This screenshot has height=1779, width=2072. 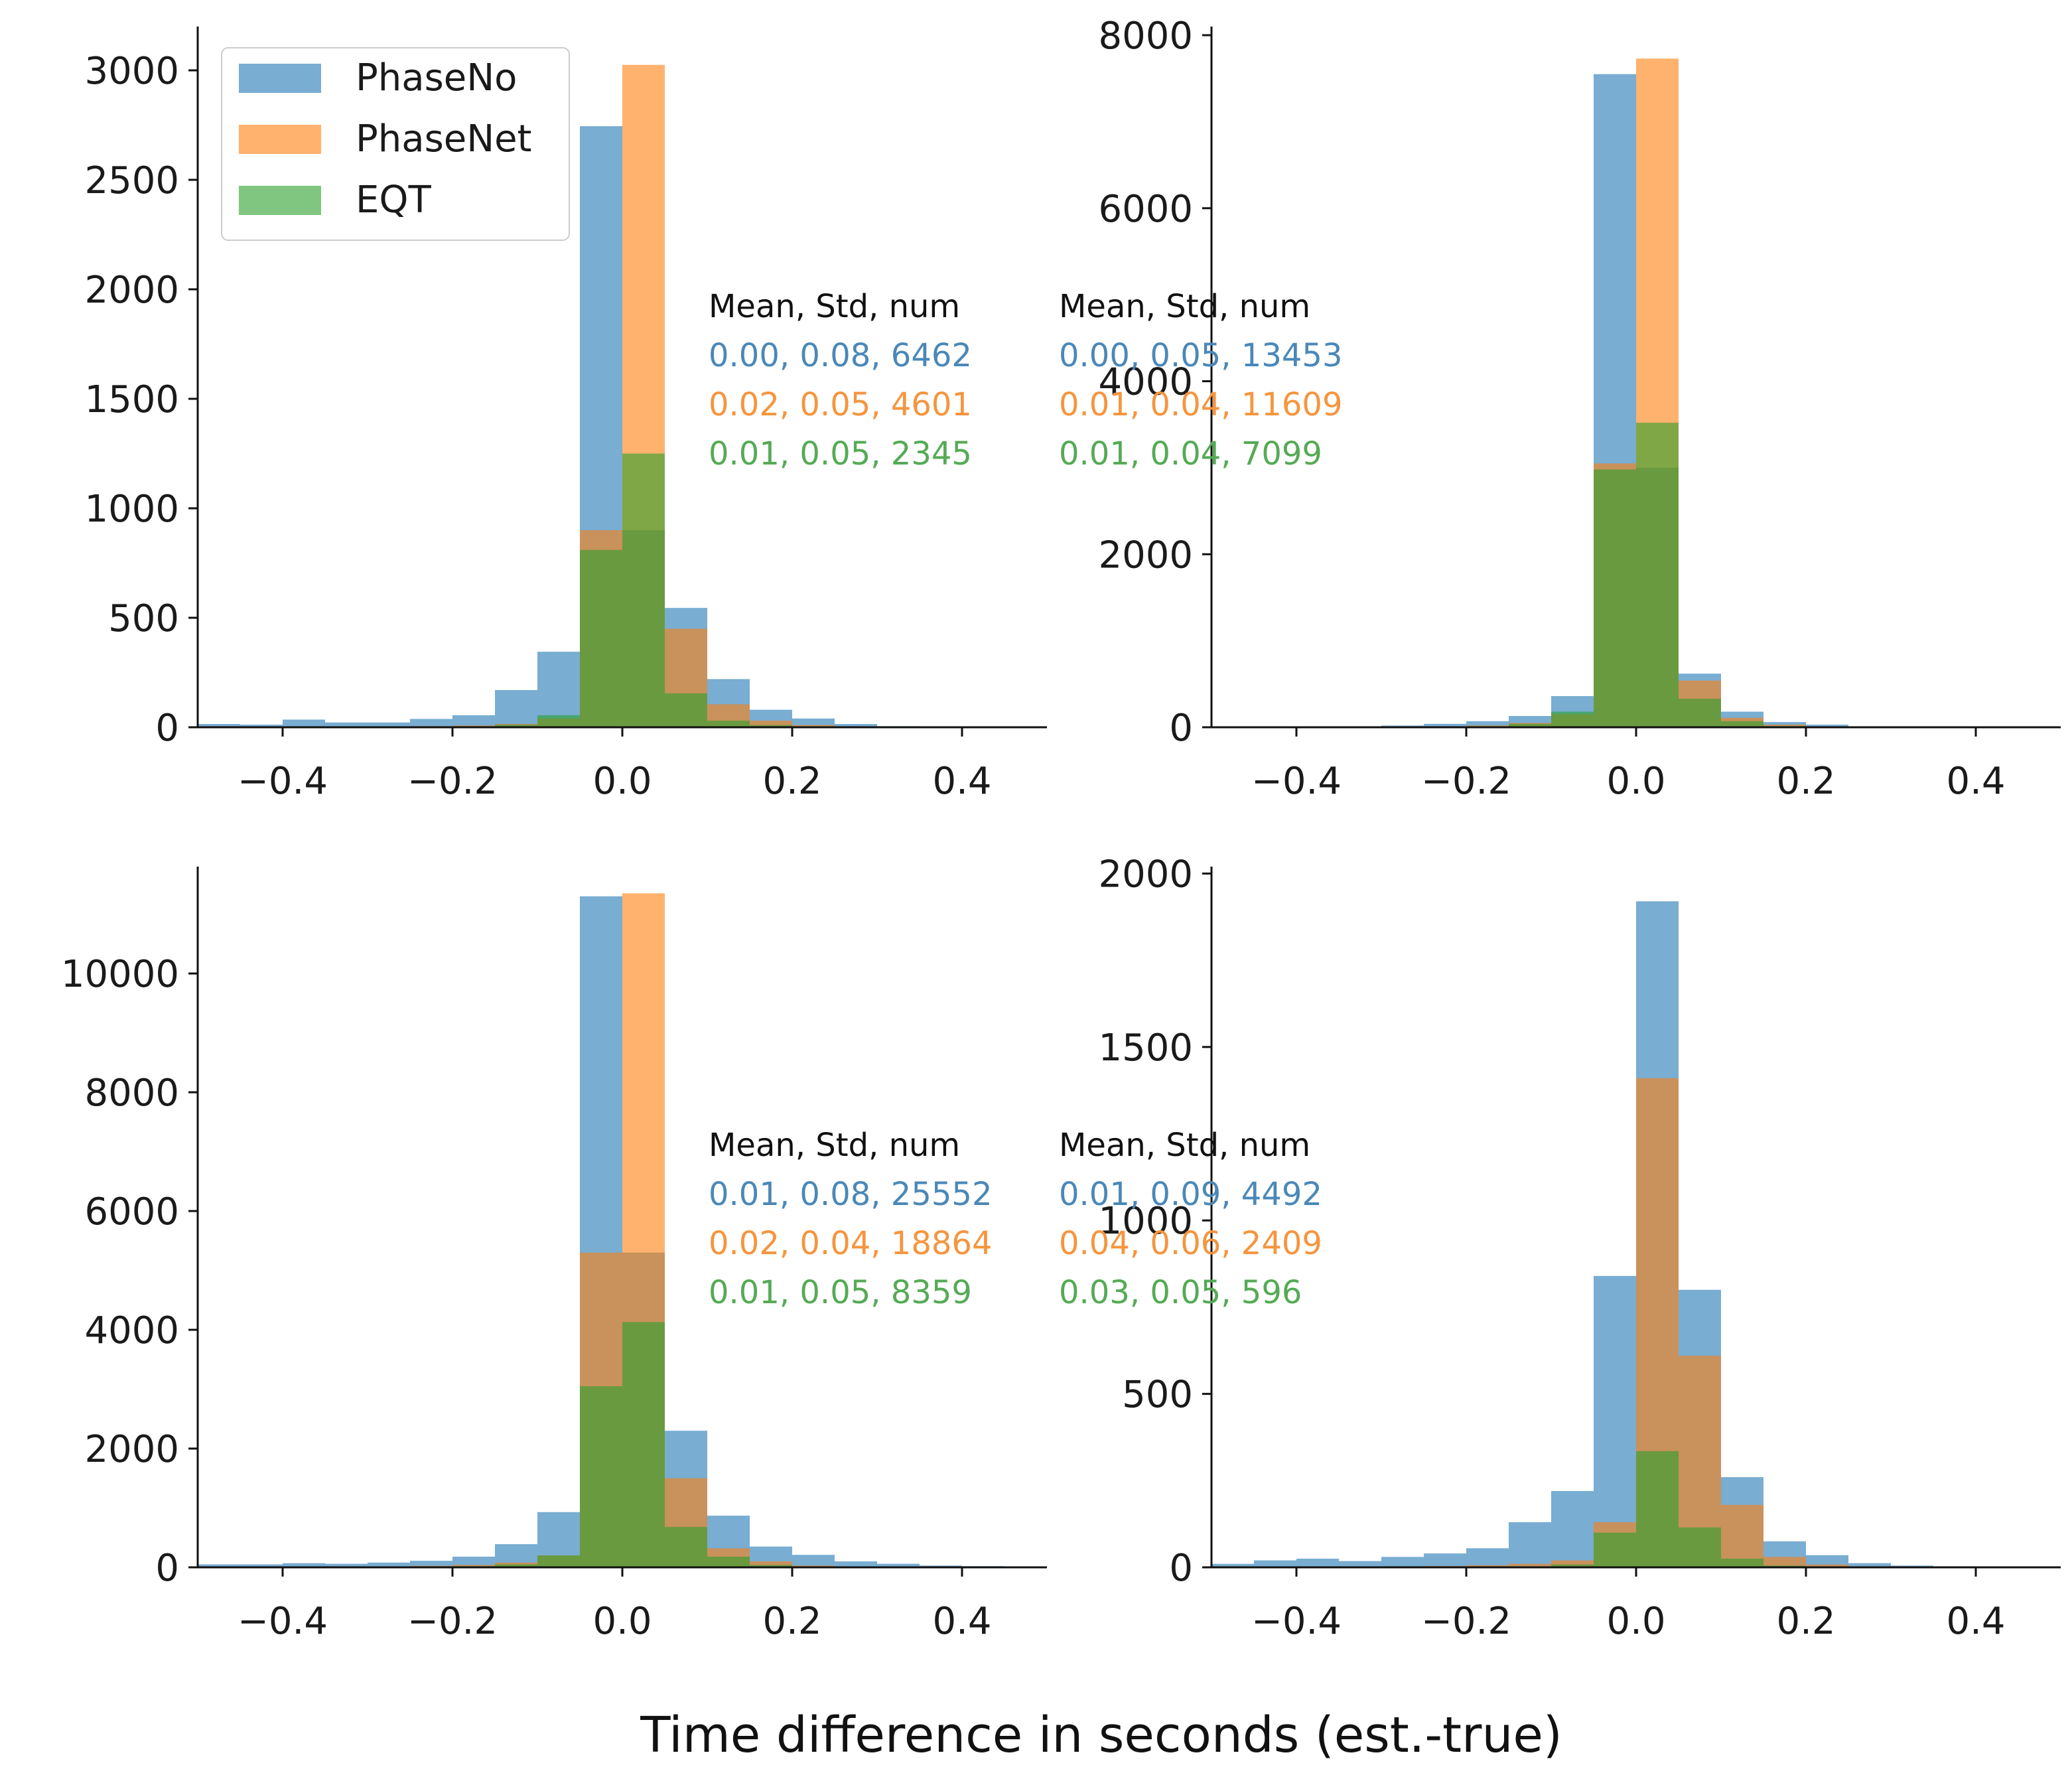 What do you see at coordinates (131, 71) in the screenshot?
I see `y-tick-label: 3000` at bounding box center [131, 71].